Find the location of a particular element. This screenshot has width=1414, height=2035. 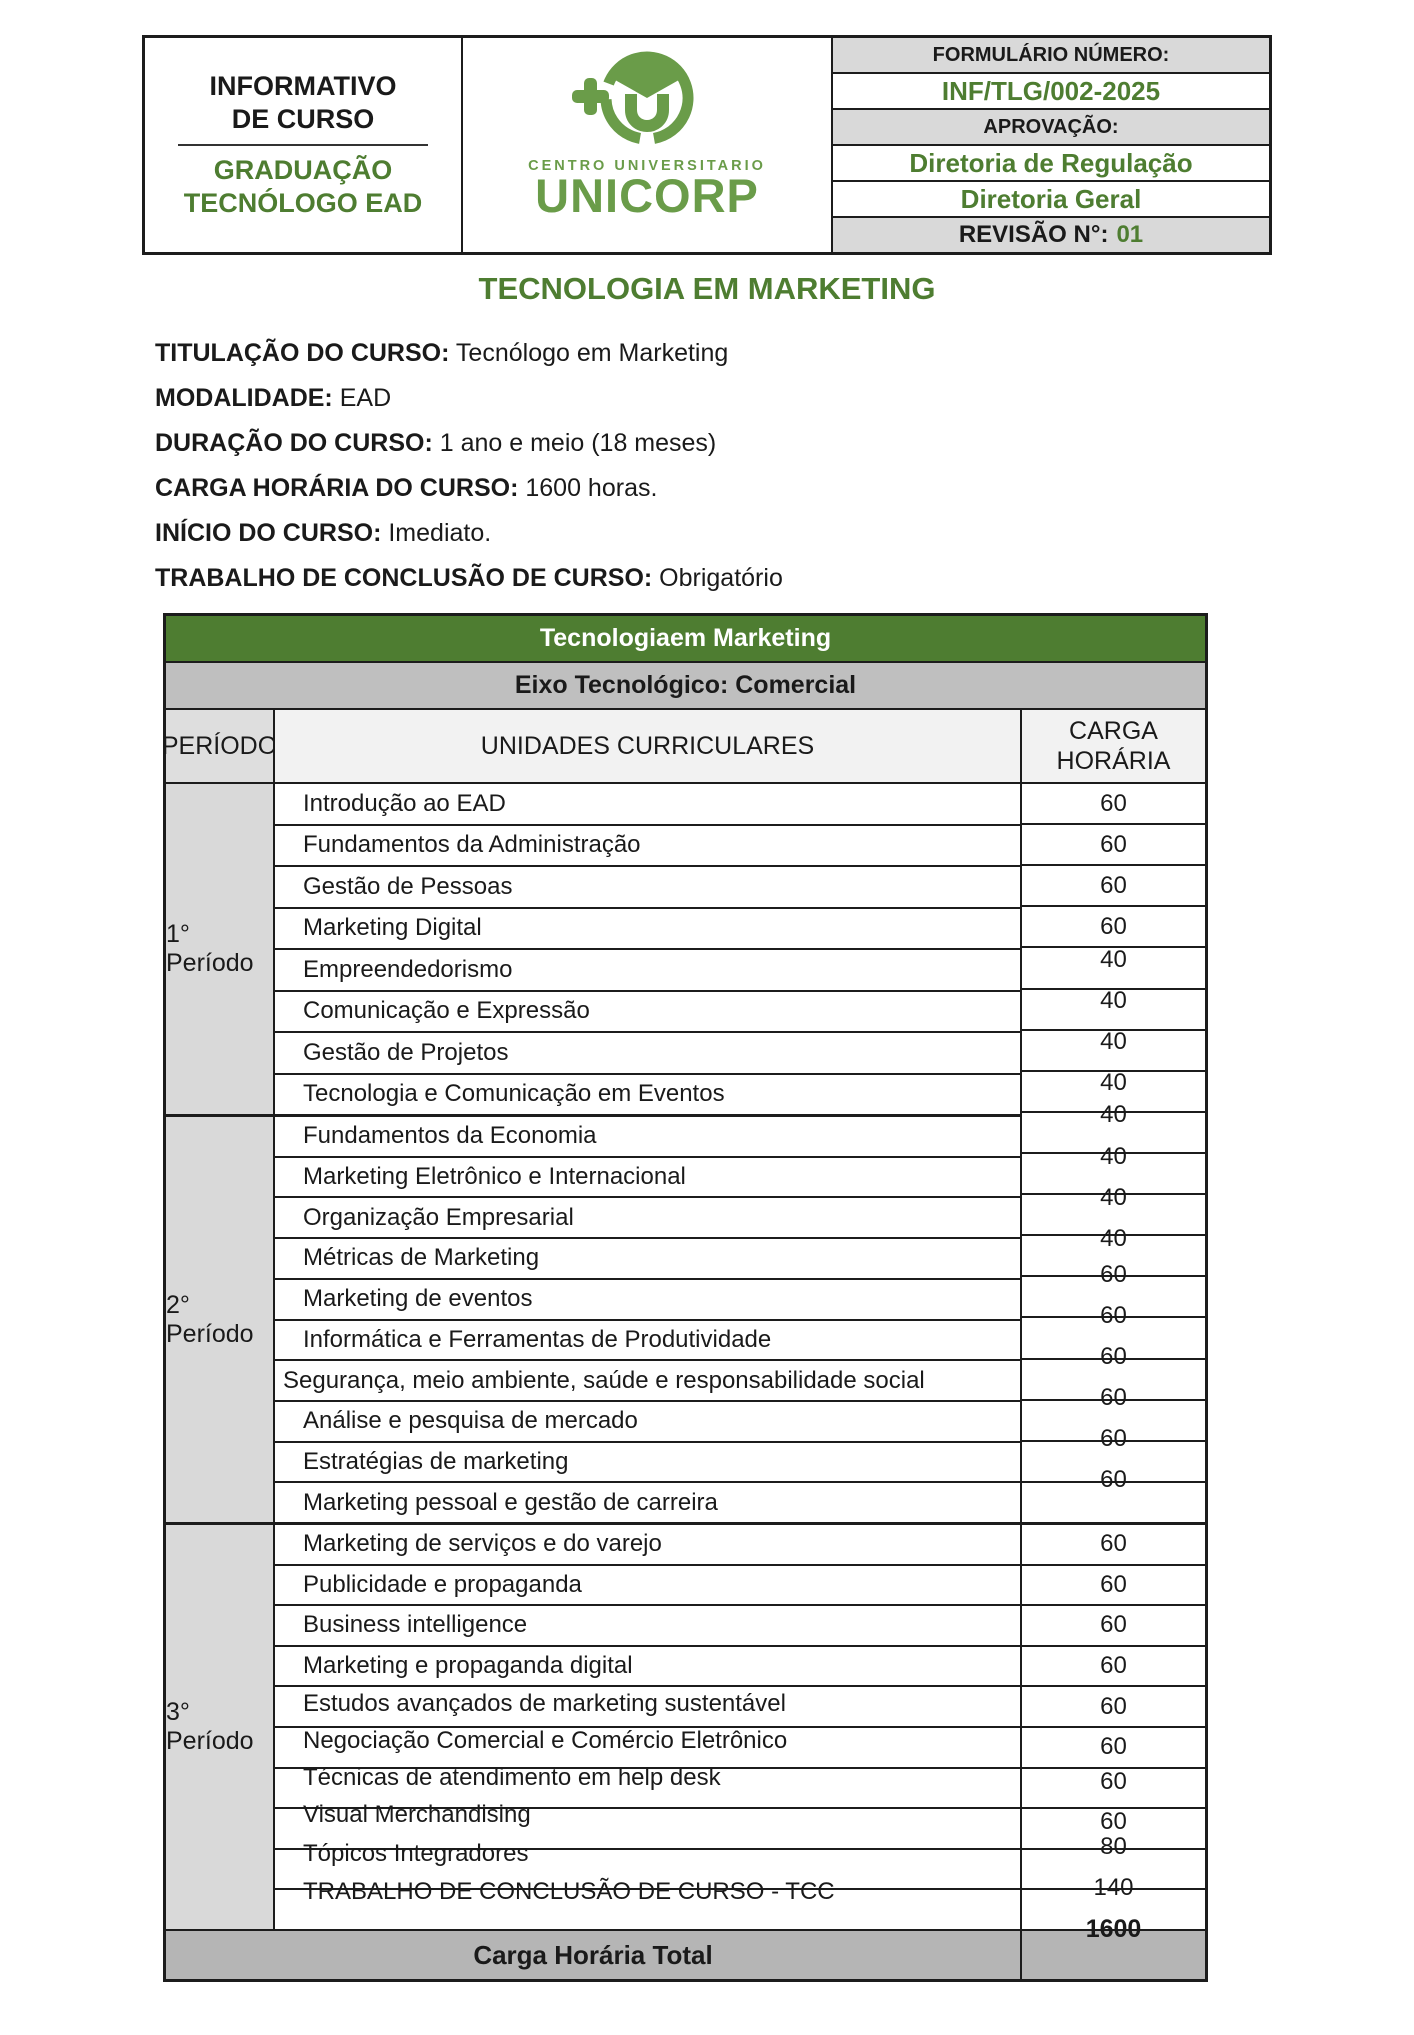

info-line-3: CARGA HORÁRIA DO CURSO: 1600 horas. is located at coordinates (784, 488).